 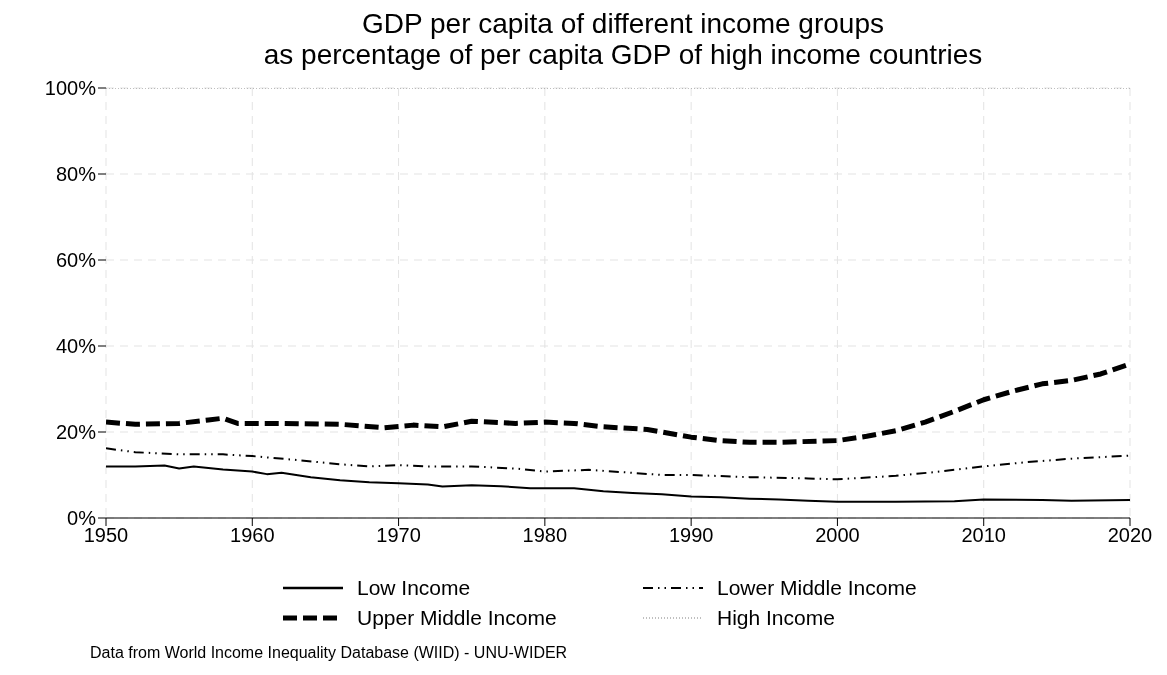 What do you see at coordinates (106, 535) in the screenshot?
I see `x-tick-label: 1950` at bounding box center [106, 535].